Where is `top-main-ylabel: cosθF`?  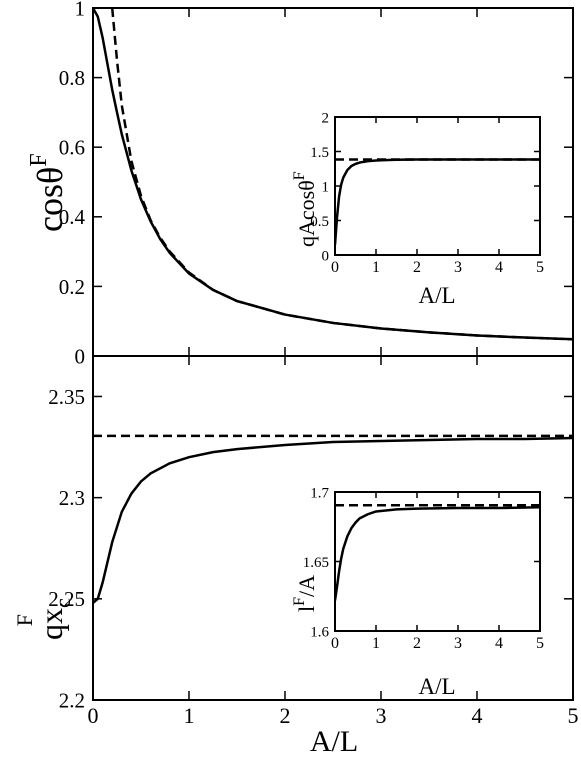
top-main-ylabel: cosθF is located at coordinates (48, 192).